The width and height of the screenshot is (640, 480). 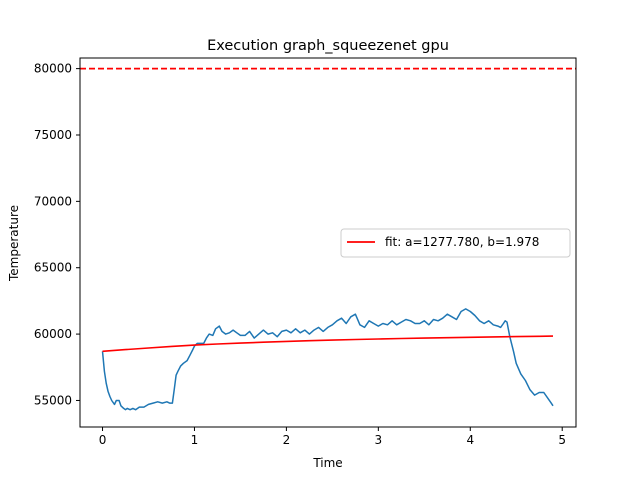 What do you see at coordinates (53, 334) in the screenshot?
I see `y-tick-label: 60000` at bounding box center [53, 334].